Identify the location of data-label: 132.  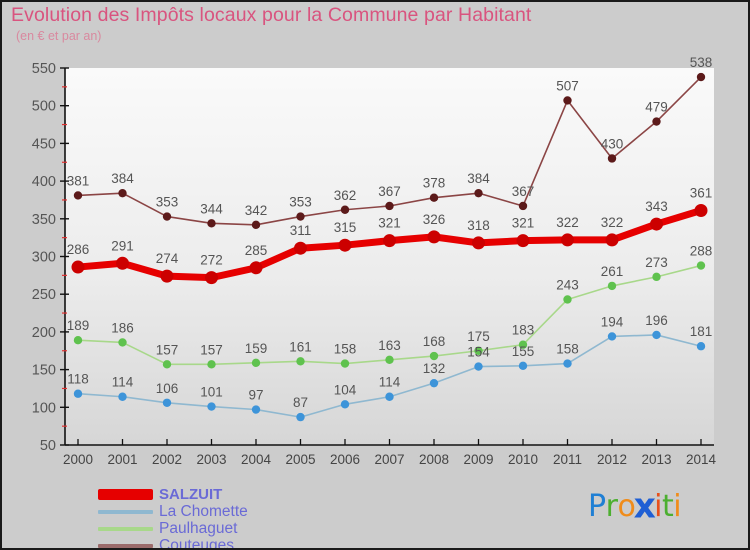
(434, 368).